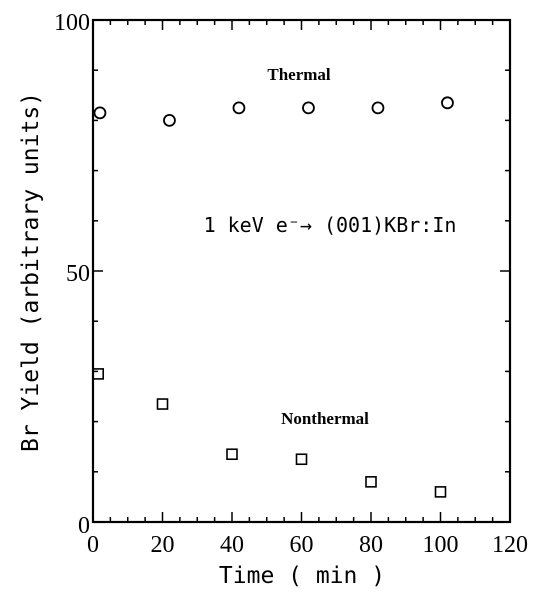 This screenshot has width=534, height=589. Describe the element at coordinates (84, 526) in the screenshot. I see `y-tick-label-0: 0` at that location.